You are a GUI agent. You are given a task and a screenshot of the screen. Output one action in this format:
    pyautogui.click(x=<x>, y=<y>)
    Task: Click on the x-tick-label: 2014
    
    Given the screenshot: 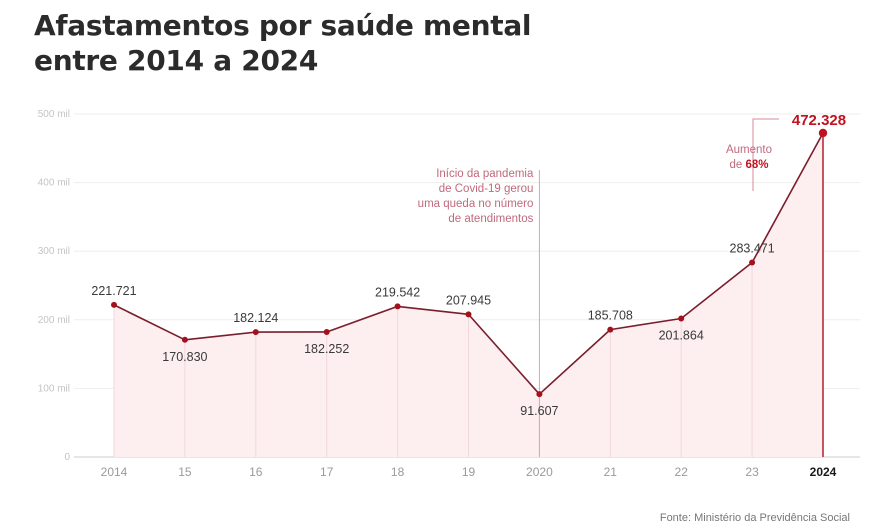 What is the action you would take?
    pyautogui.click(x=114, y=472)
    